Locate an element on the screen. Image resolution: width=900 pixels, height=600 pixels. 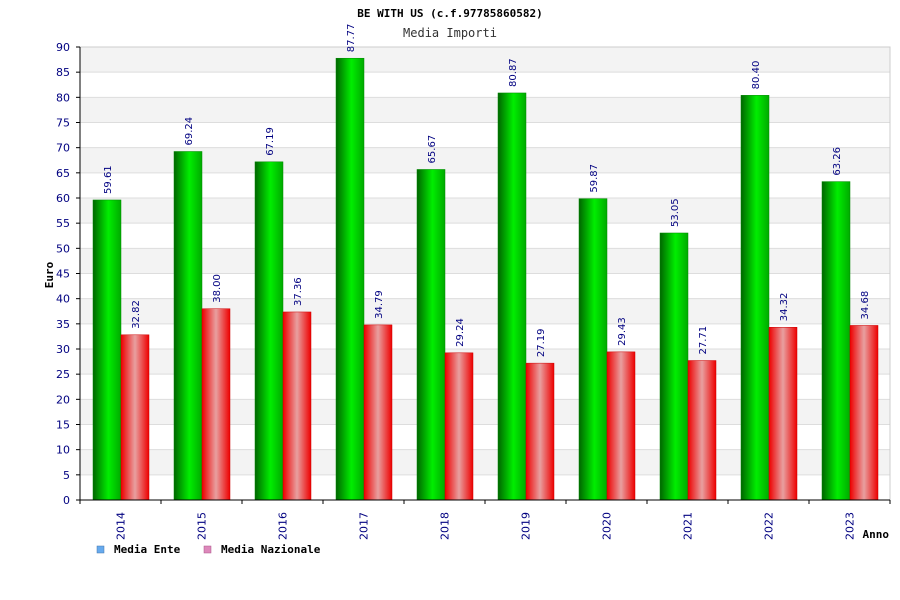
value-label-media-nazionale: 29.24 is located at coordinates (460, 332).